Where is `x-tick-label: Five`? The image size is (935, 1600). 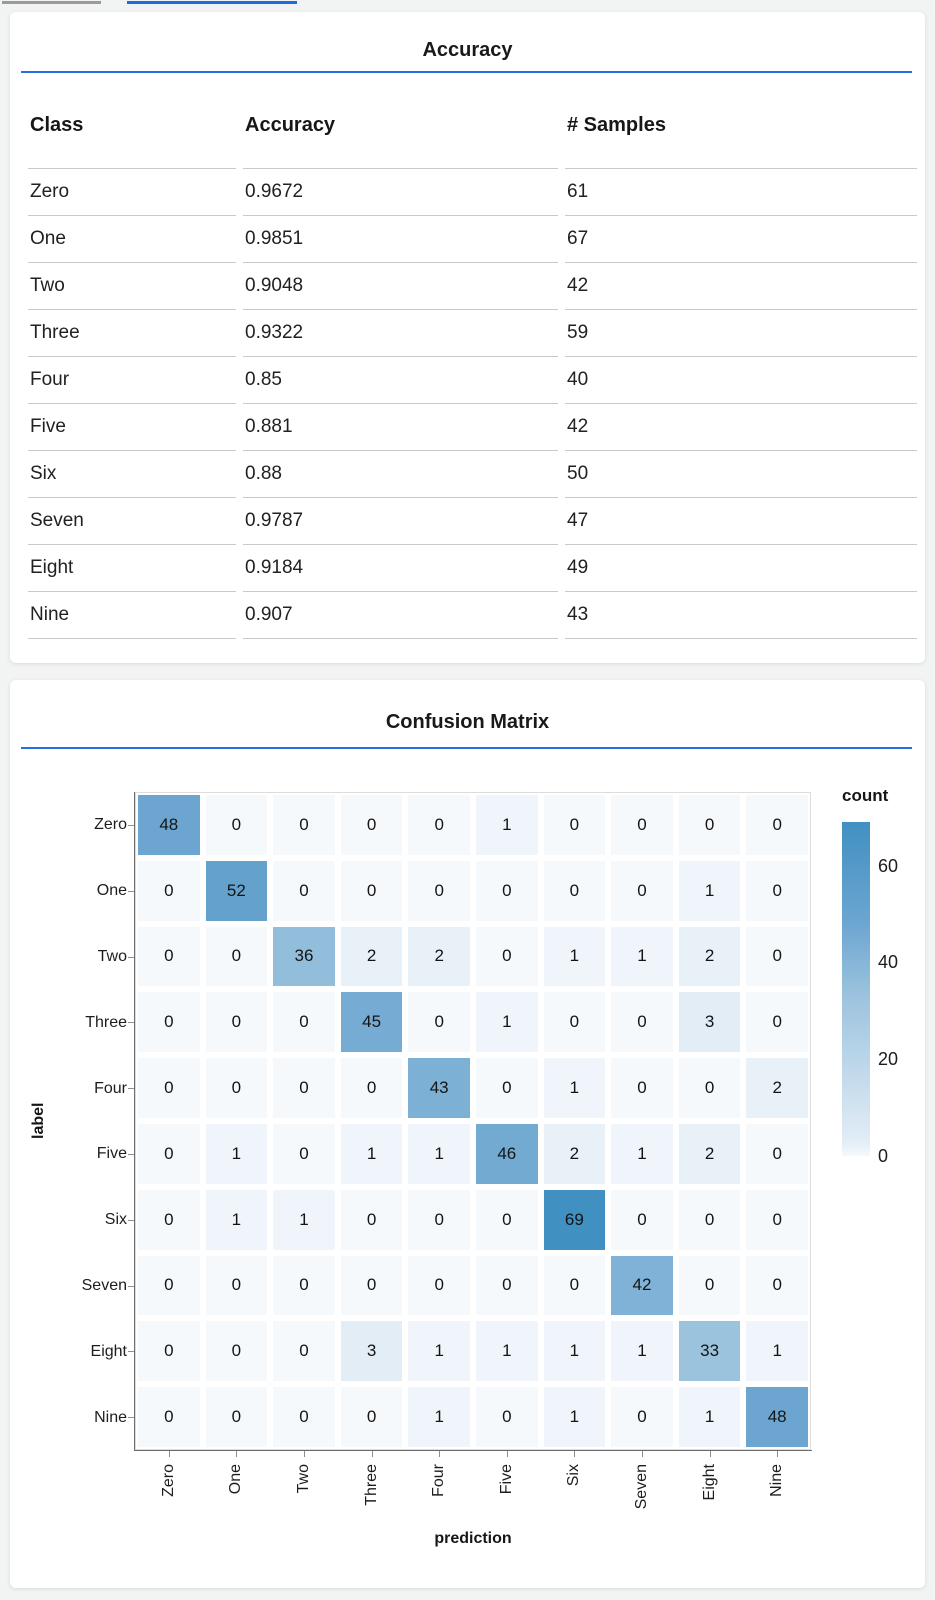 x-tick-label: Five is located at coordinates (506, 1479).